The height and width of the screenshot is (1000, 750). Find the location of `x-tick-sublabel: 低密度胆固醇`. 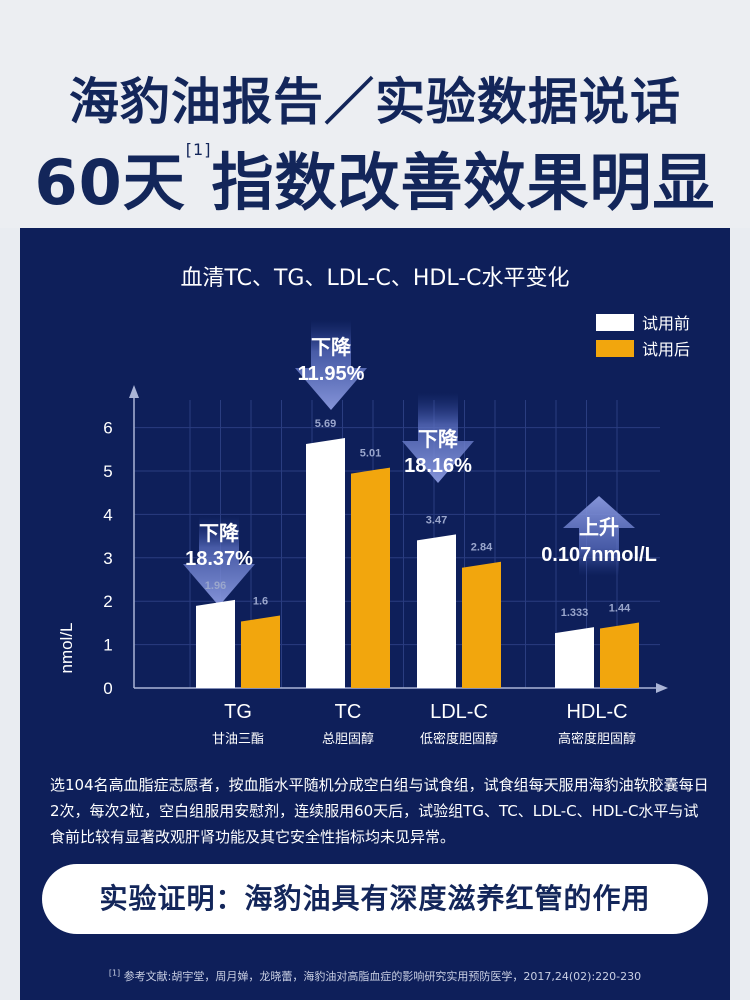

x-tick-sublabel: 低密度胆固醇 is located at coordinates (459, 738).